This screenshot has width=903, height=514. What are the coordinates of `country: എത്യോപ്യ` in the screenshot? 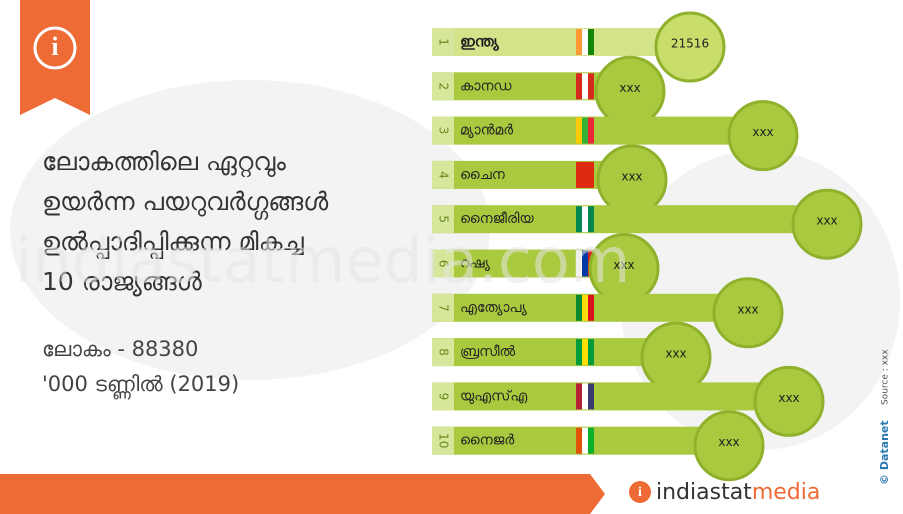 It's located at (493, 308).